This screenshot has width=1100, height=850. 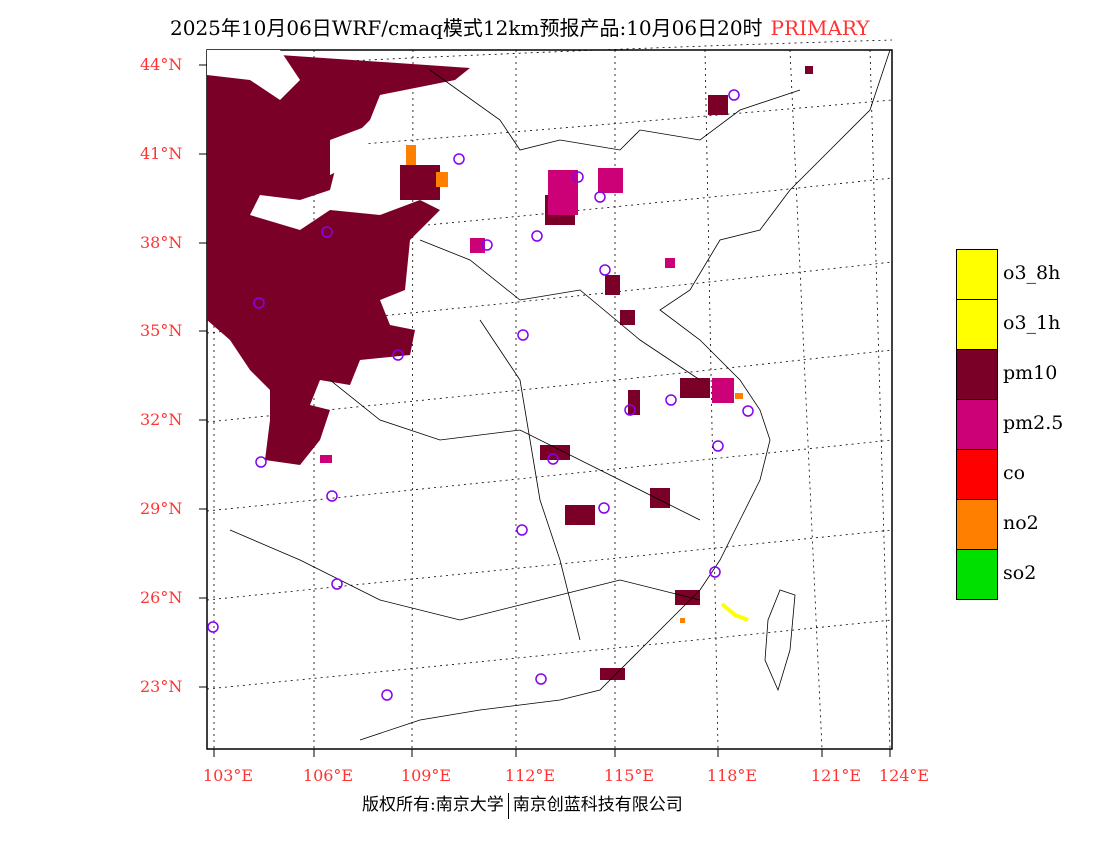 I want to click on copyright: 版权所有:南京大学 南京创蓝科技有限公司, so click(x=522, y=804).